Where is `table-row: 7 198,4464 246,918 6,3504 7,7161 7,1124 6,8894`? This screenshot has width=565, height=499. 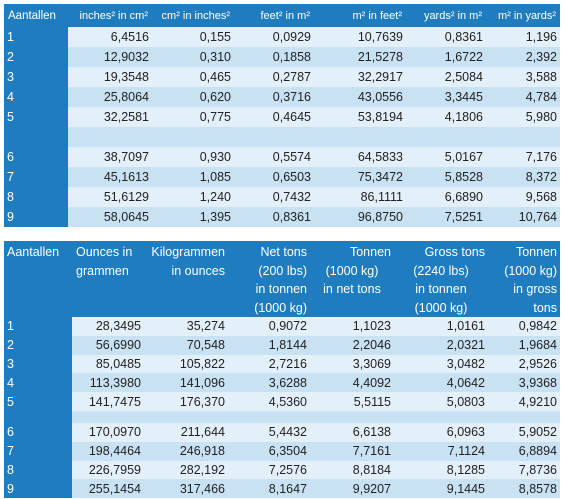
table-row: 7 198,4464 246,918 6,3504 7,7161 7,1124 6,8894 is located at coordinates (282, 451).